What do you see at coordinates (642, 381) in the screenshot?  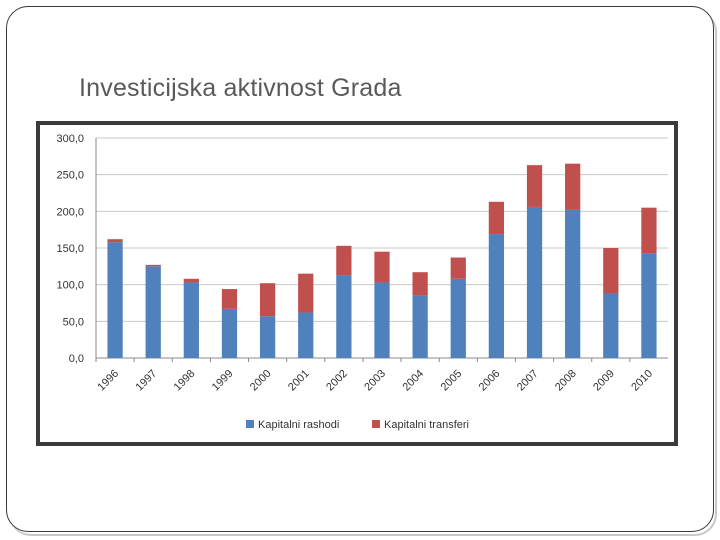 I see `x-tick-label: 2010` at bounding box center [642, 381].